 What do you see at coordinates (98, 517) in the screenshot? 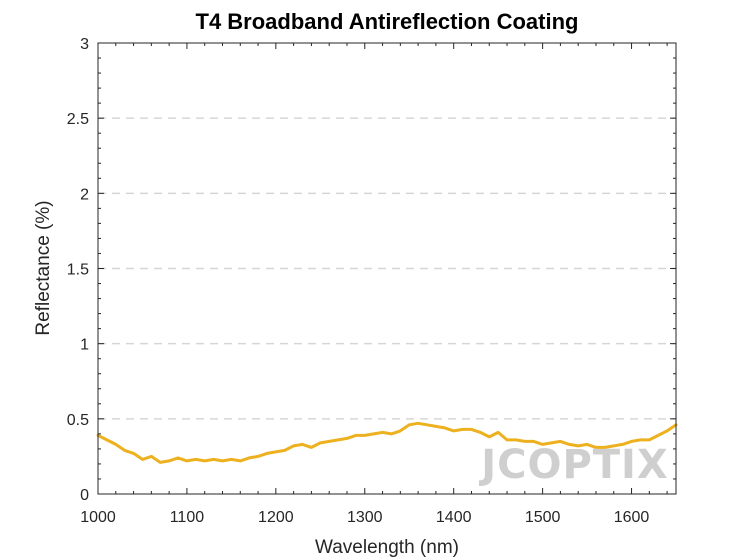
I see `x-tick-label: 1000` at bounding box center [98, 517].